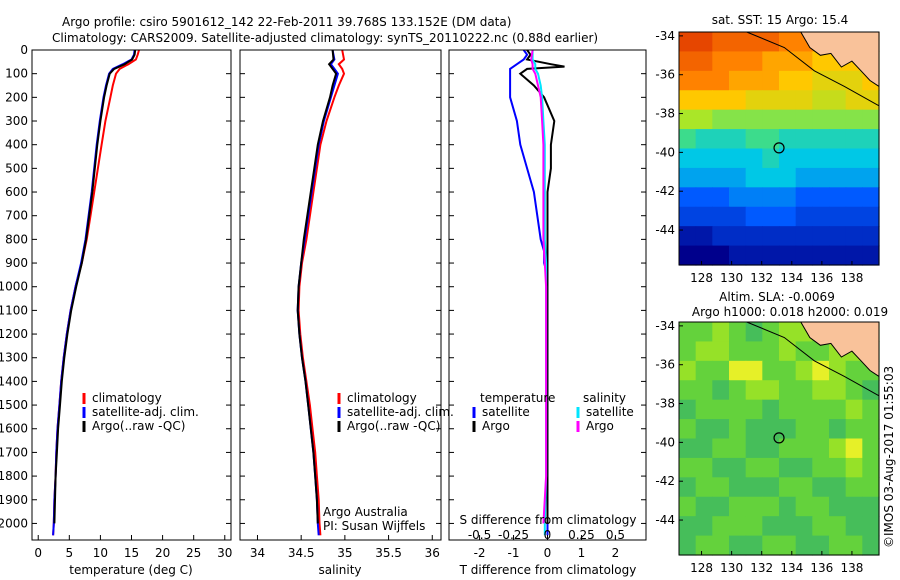 This screenshot has width=900, height=580. What do you see at coordinates (14, 334) in the screenshot?
I see `temperature-ytick-label-12: 1200` at bounding box center [14, 334].